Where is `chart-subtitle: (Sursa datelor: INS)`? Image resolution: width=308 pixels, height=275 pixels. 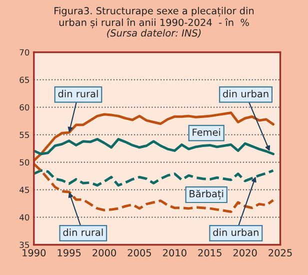
chart-subtitle: (Sursa datelor: INS) is located at coordinates (154, 33).